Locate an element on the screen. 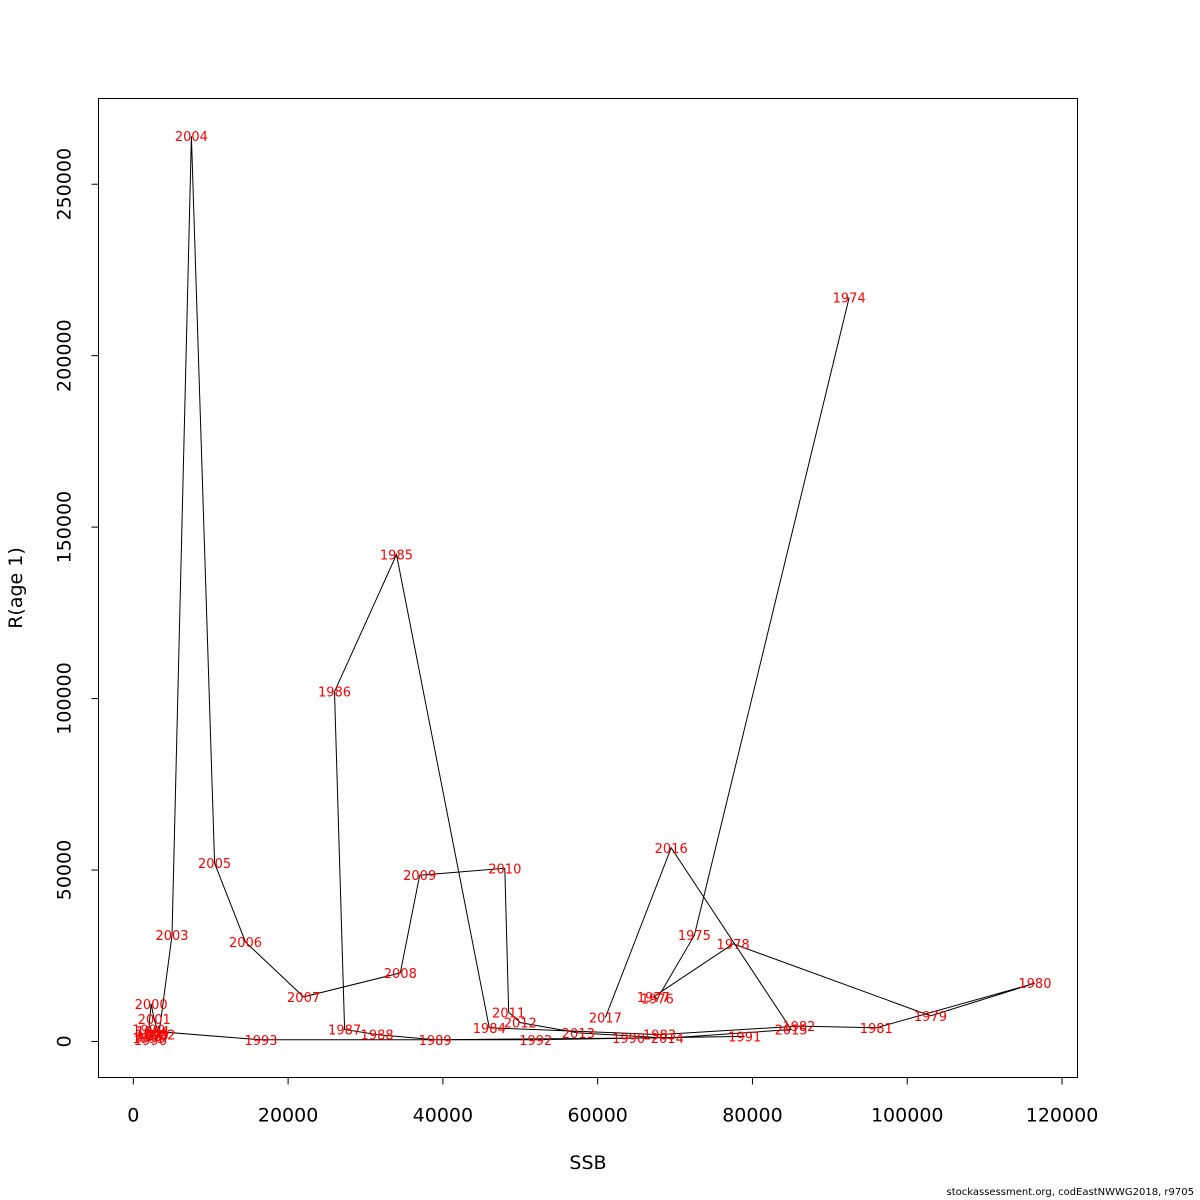  year-label-2016: 2016 is located at coordinates (671, 849).